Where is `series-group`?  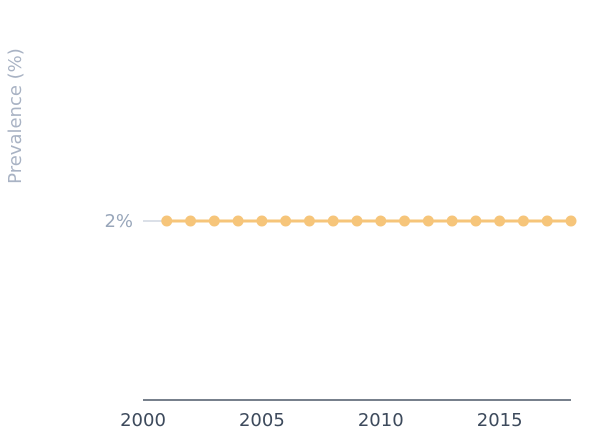 series-group is located at coordinates (369, 221).